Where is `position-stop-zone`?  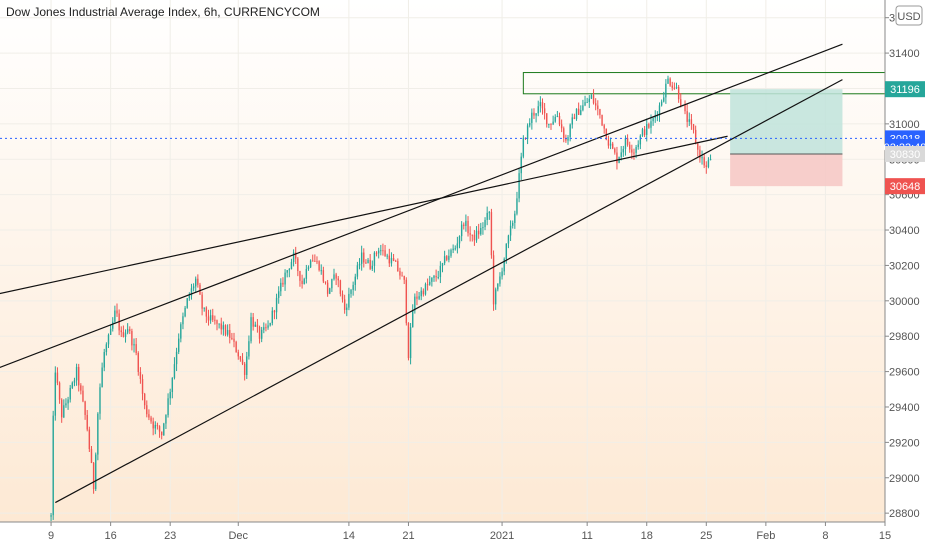 position-stop-zone is located at coordinates (786, 170).